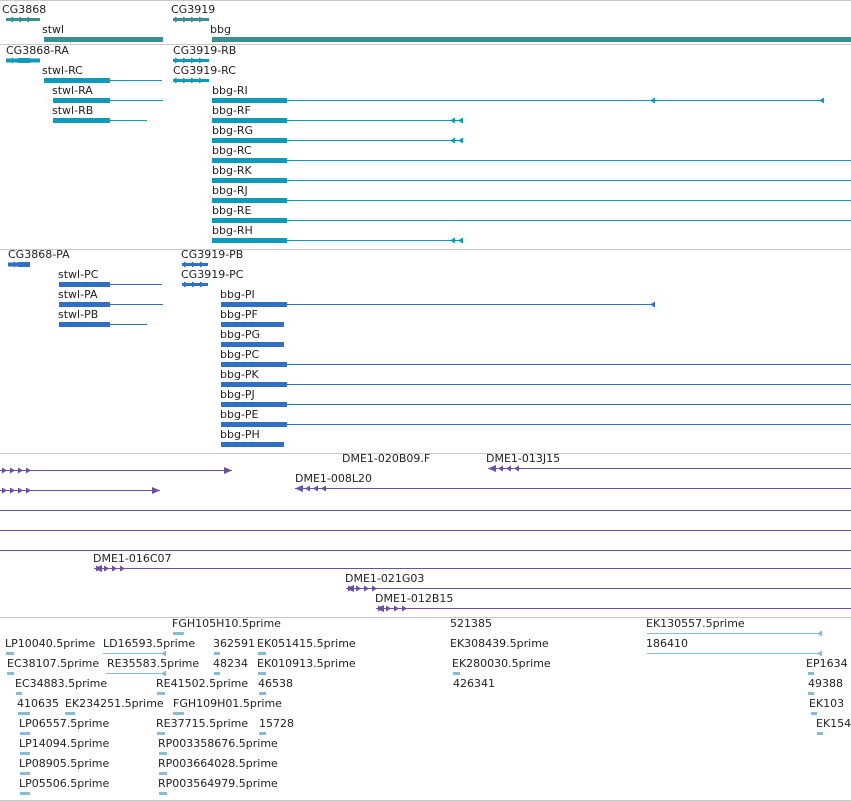 The width and height of the screenshot is (851, 801). I want to click on feature-426341: 426341, so click(425, 687).